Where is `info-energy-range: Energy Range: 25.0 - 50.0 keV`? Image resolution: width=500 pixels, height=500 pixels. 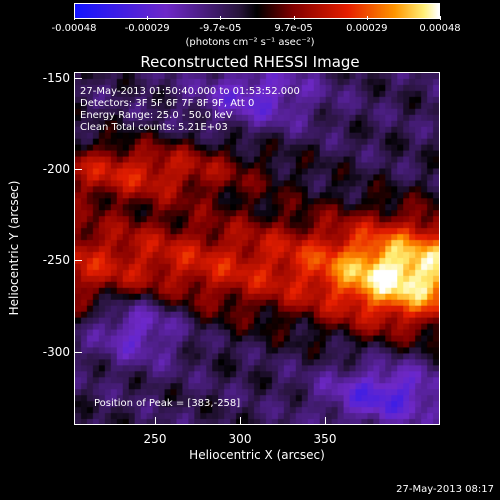
info-energy-range: Energy Range: 25.0 - 50.0 keV is located at coordinates (156, 115).